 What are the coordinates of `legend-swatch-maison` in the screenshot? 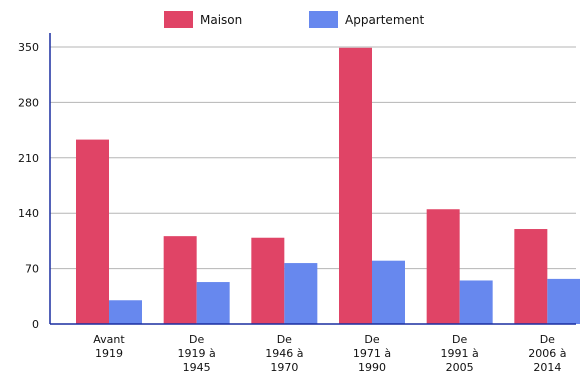 It's located at (178, 19).